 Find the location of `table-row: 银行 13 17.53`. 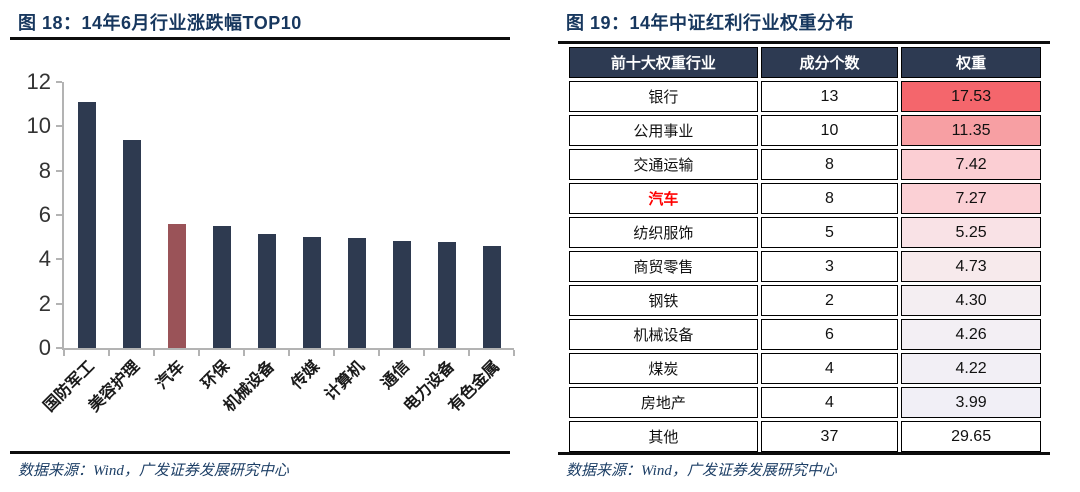

table-row: 银行 13 17.53 is located at coordinates (805, 96).